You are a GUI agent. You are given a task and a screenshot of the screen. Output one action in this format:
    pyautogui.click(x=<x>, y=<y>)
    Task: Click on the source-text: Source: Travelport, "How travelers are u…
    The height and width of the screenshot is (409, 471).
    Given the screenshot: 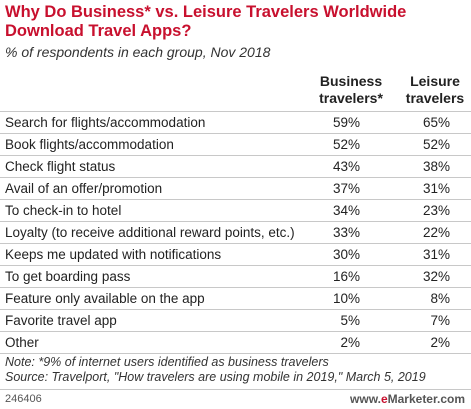 What is the action you would take?
    pyautogui.click(x=215, y=377)
    